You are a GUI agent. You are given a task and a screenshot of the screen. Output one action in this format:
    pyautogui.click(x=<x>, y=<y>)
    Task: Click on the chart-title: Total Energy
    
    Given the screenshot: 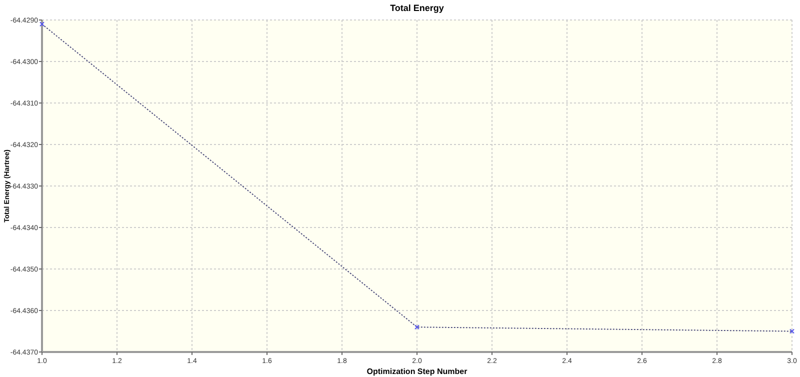 What is the action you would take?
    pyautogui.click(x=417, y=8)
    